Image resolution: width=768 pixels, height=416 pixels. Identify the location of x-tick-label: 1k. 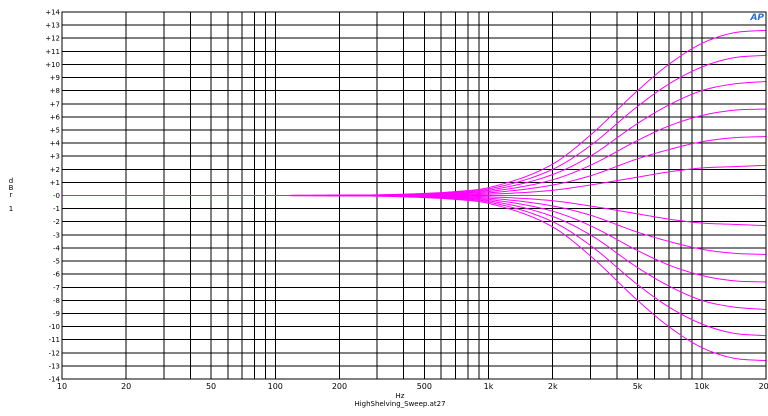
(489, 386).